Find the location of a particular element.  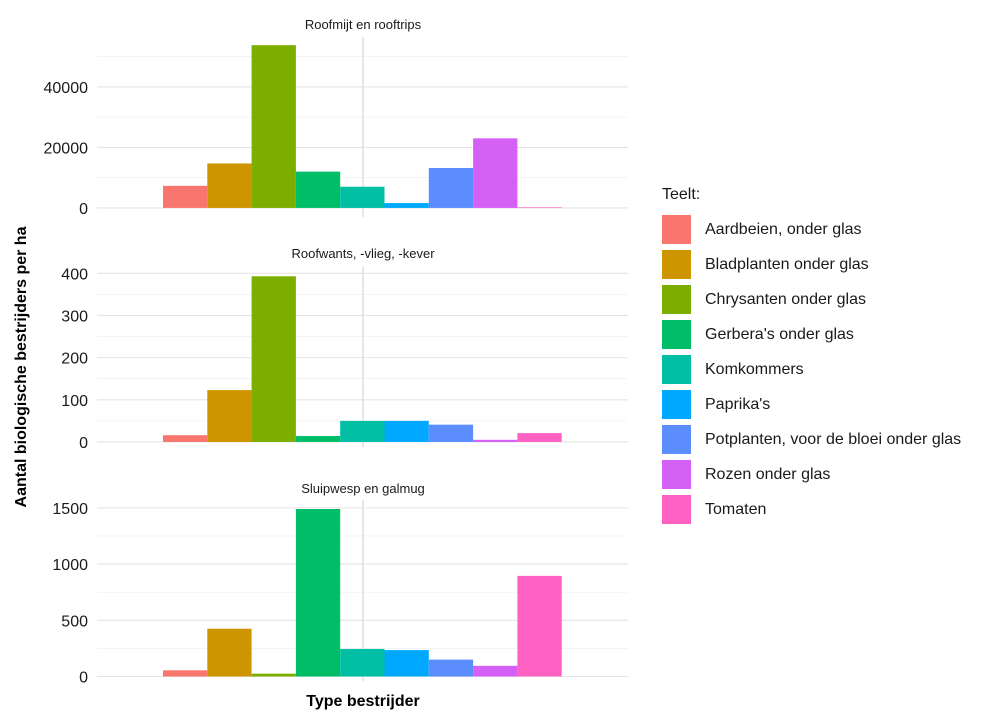

legend-item: Aardbeien, onder glas is located at coordinates (811, 229).